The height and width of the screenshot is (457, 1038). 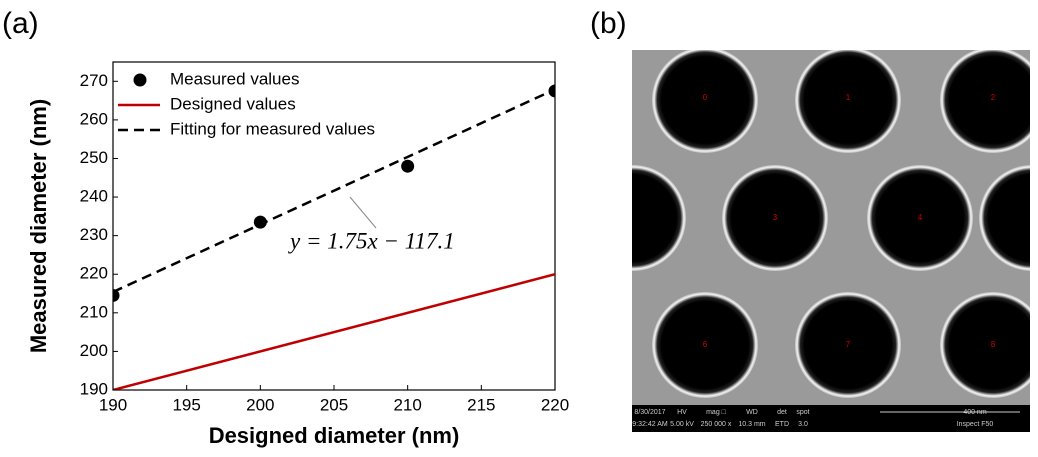 What do you see at coordinates (751, 424) in the screenshot?
I see `info-label: 10.3 mm` at bounding box center [751, 424].